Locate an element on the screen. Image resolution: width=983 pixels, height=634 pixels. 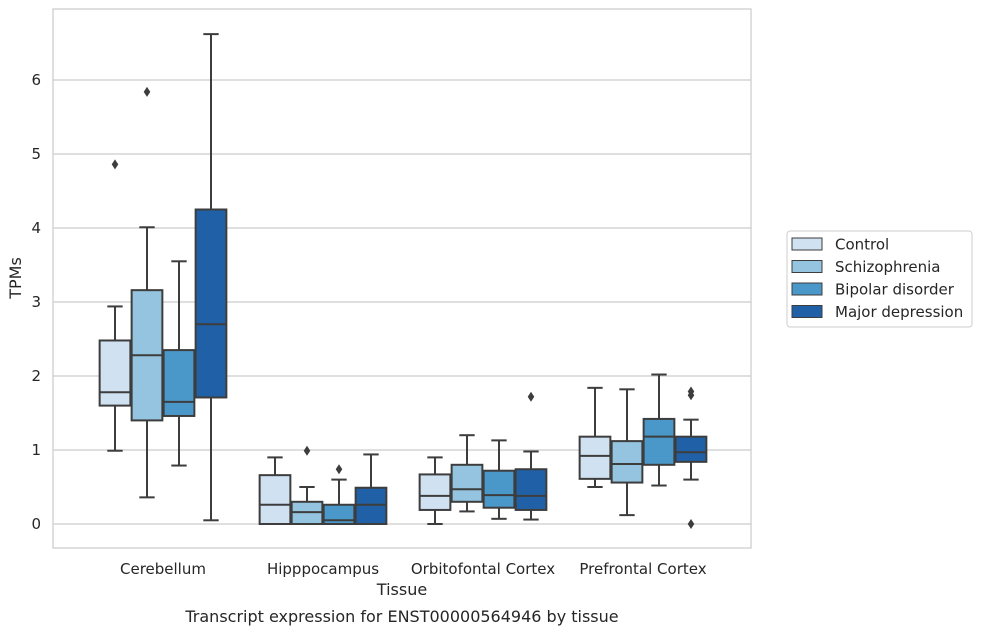
y-tick-label: 0 is located at coordinates (36, 524).